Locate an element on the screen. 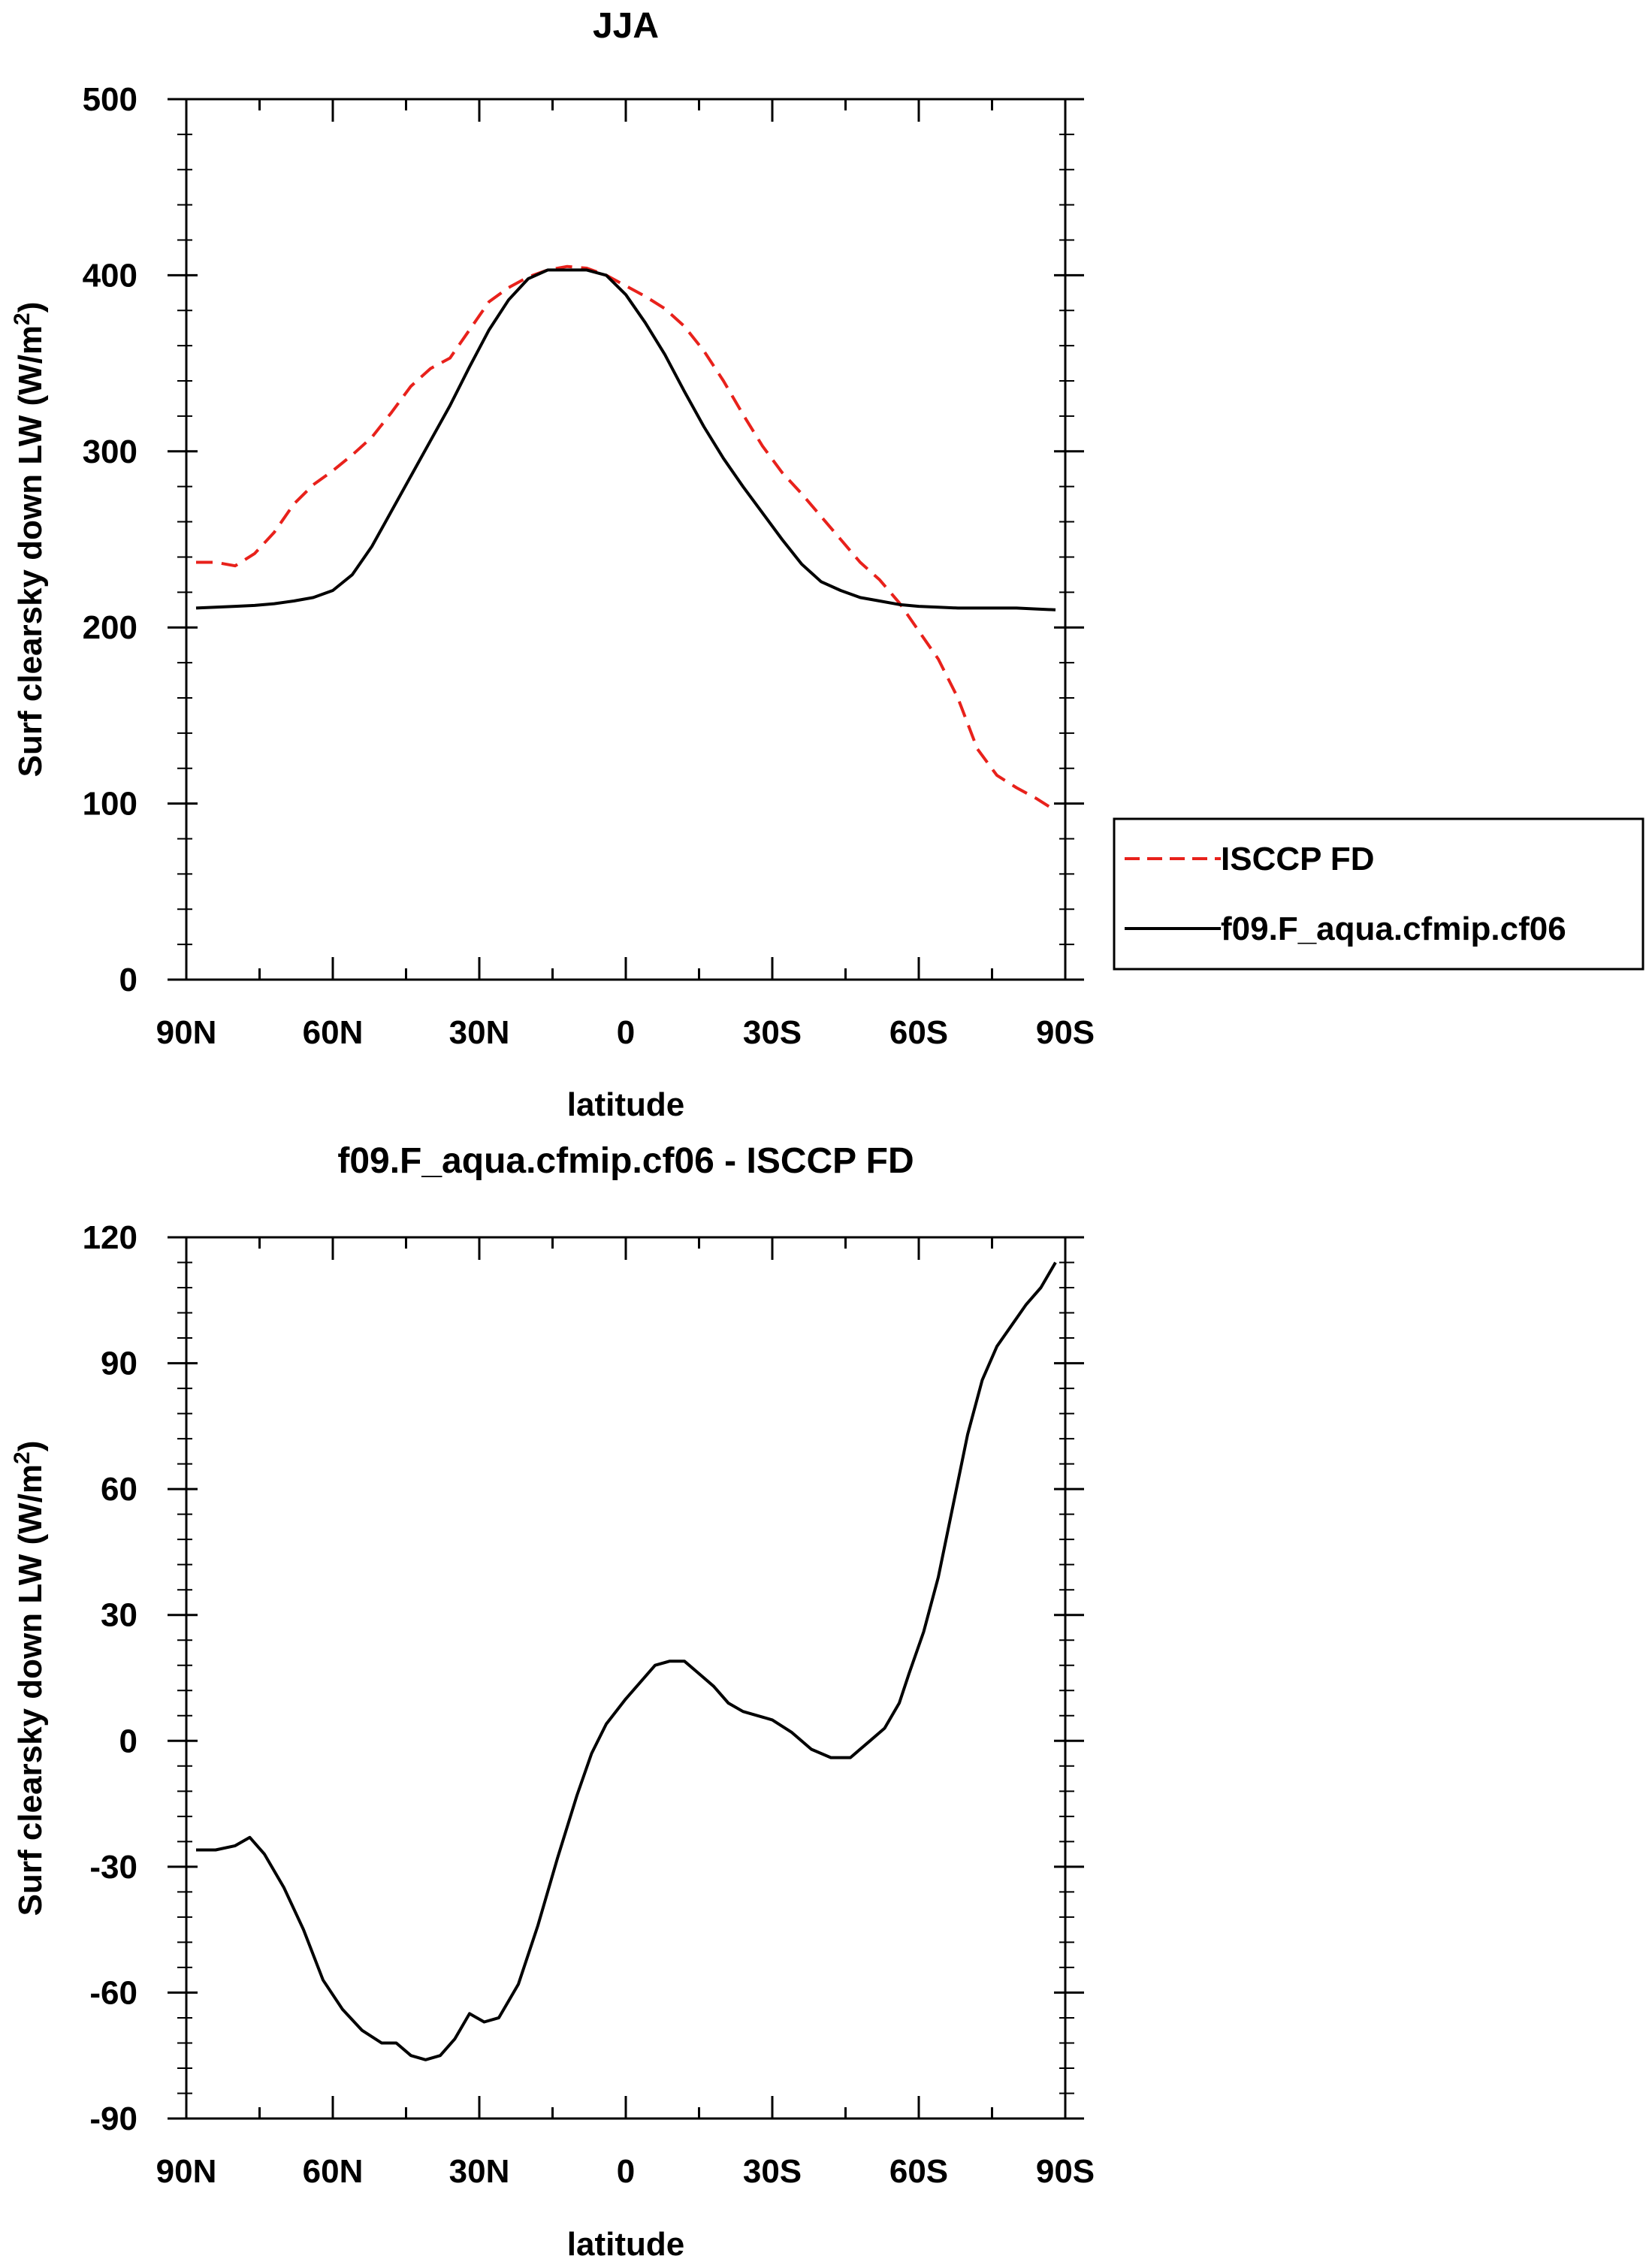 The image size is (1652, 2262). series-group is located at coordinates (626, 538).